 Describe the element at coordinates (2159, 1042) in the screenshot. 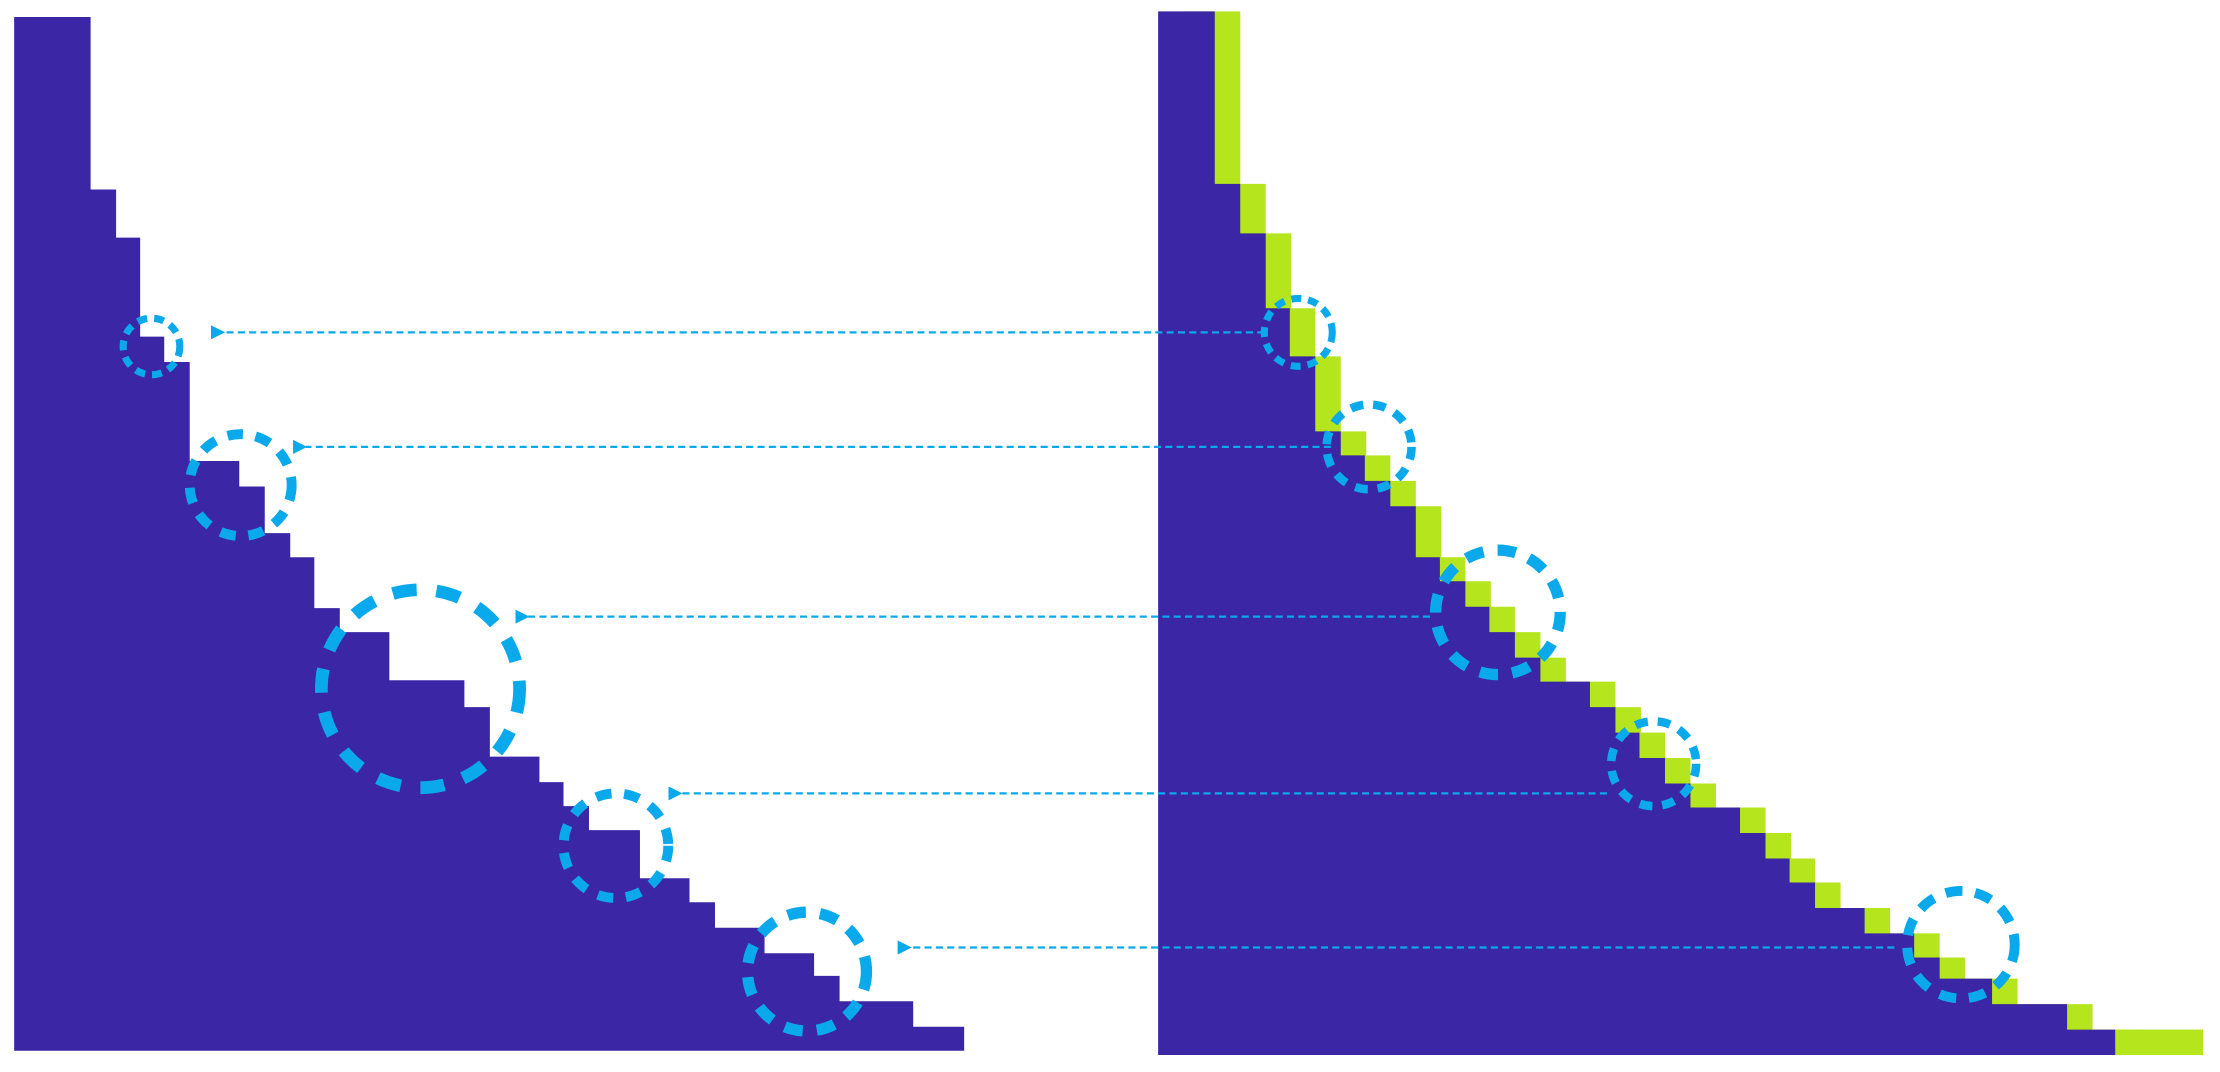

I see `green-step` at that location.